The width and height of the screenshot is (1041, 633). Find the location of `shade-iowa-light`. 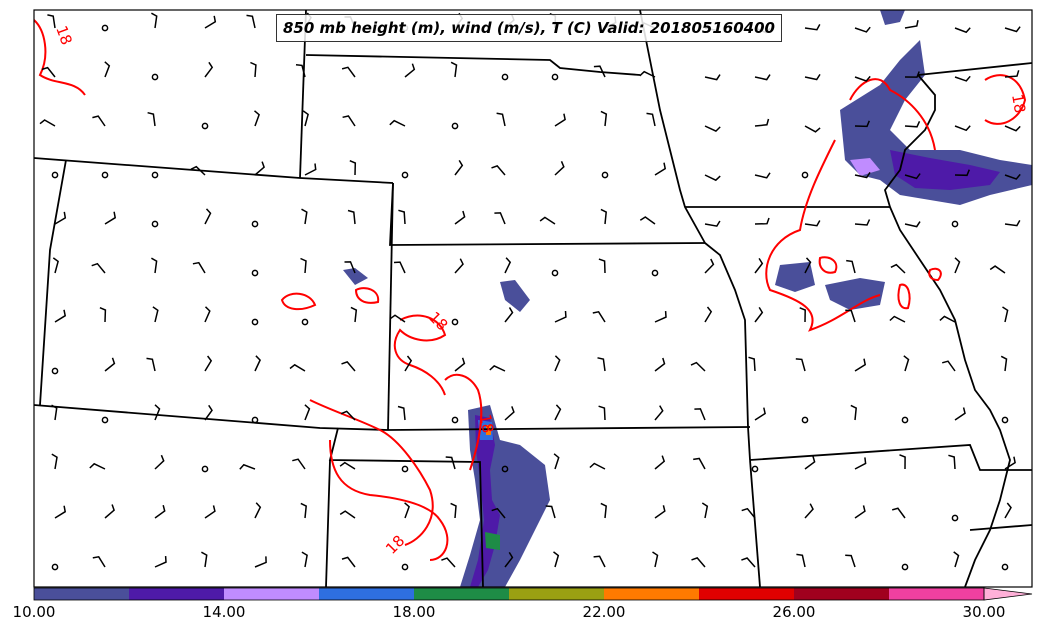

shade-iowa-light is located at coordinates (865, 167).